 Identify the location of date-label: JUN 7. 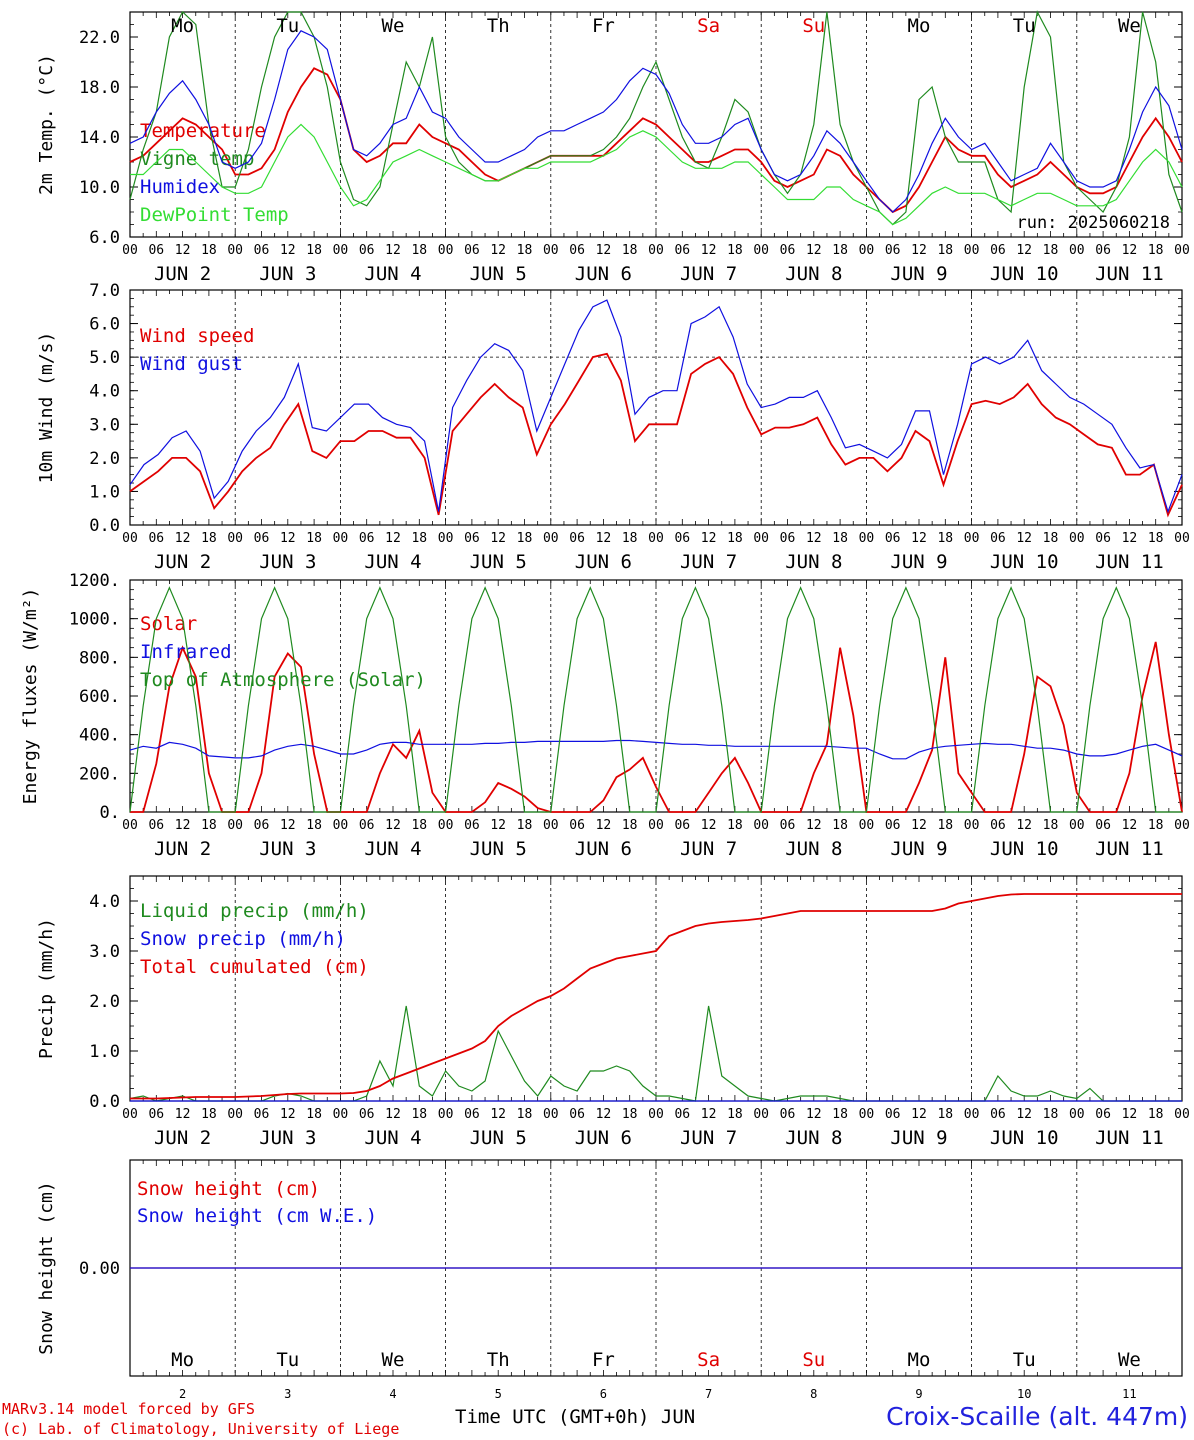
(708, 274).